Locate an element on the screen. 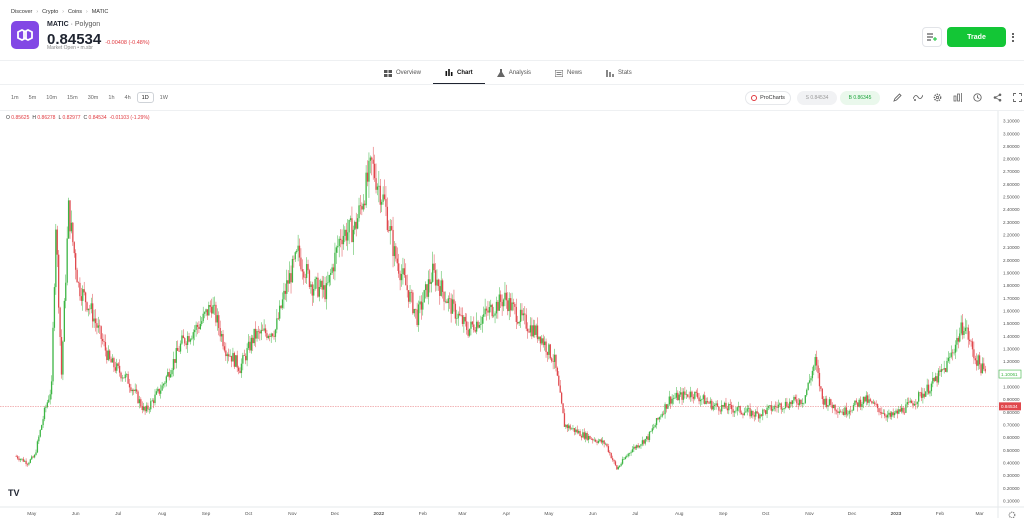  interval-1w: 1W is located at coordinates (163, 97).